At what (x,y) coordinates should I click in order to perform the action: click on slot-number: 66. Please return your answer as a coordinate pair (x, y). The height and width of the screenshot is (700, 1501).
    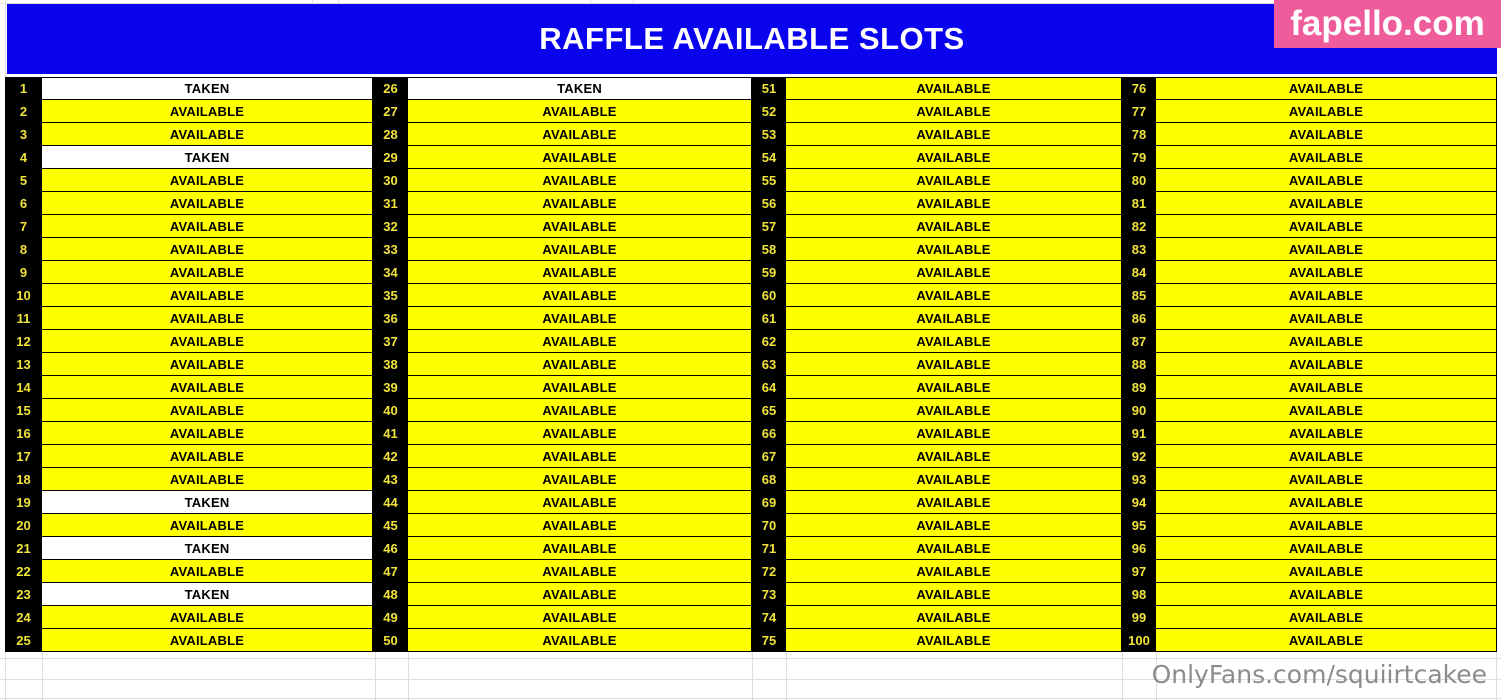
    Looking at the image, I should click on (769, 433).